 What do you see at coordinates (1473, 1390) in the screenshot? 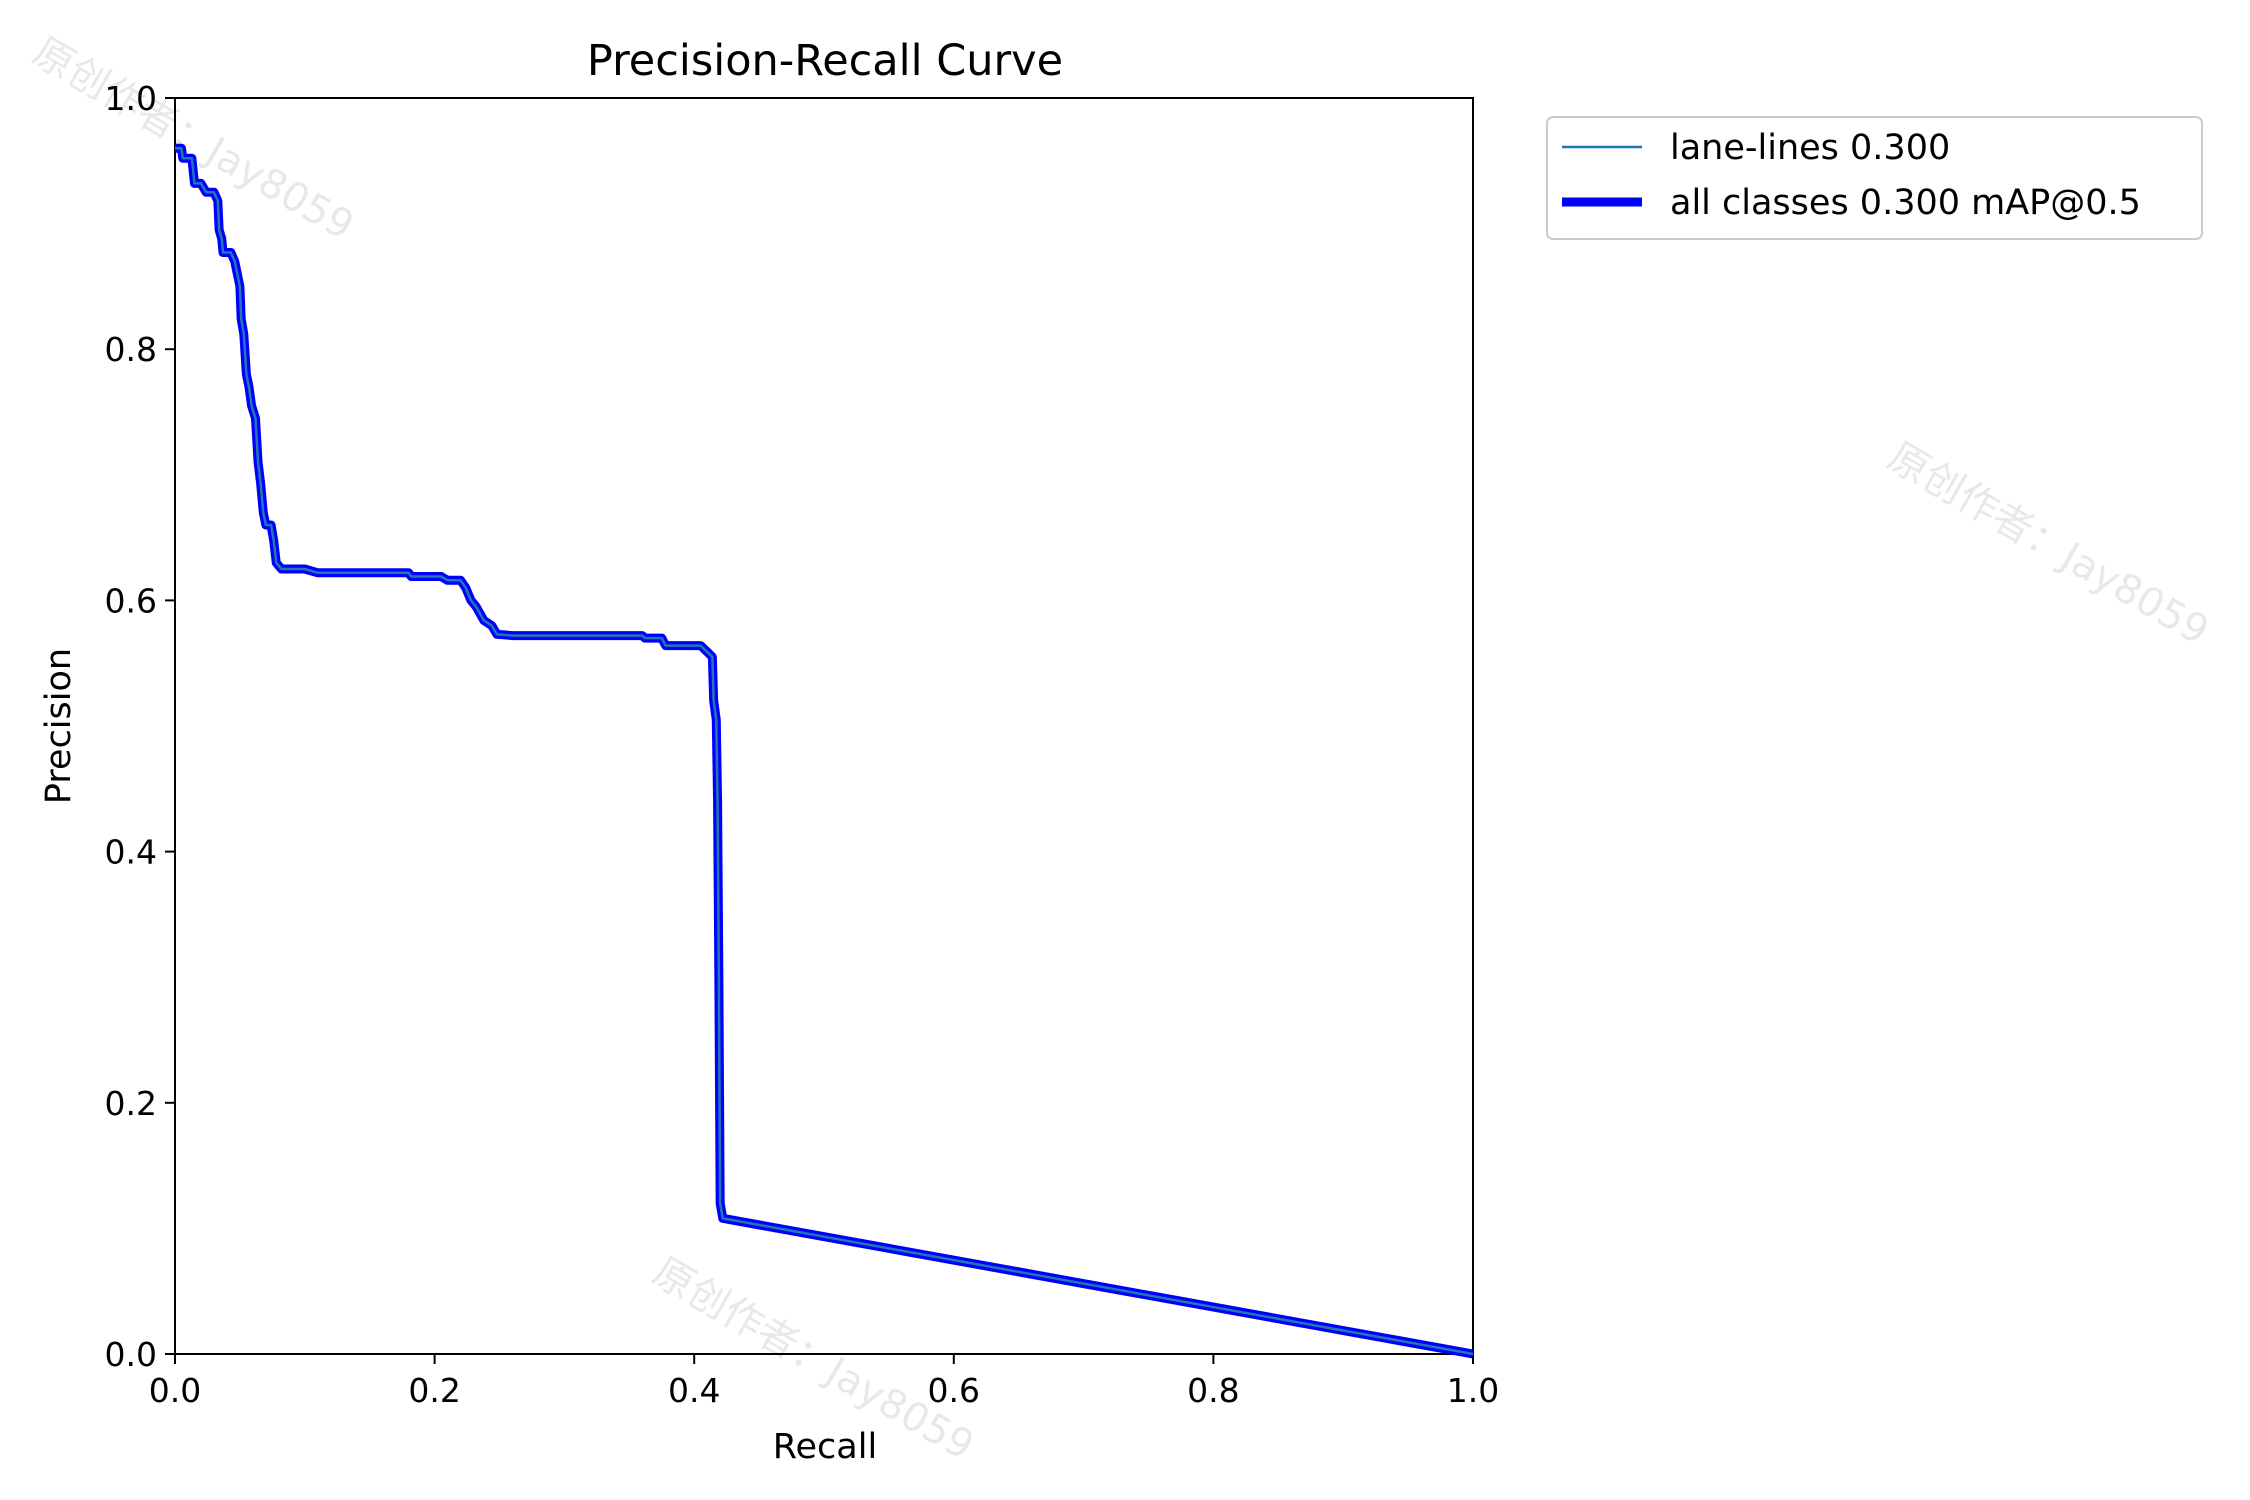
I see `x-tick-label: 1.0` at bounding box center [1473, 1390].